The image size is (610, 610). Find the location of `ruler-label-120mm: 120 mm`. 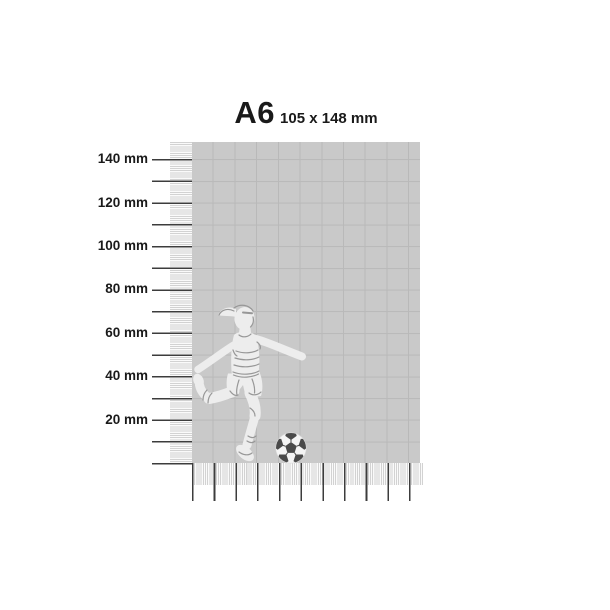

ruler-label-120mm: 120 mm is located at coordinates (122, 202).